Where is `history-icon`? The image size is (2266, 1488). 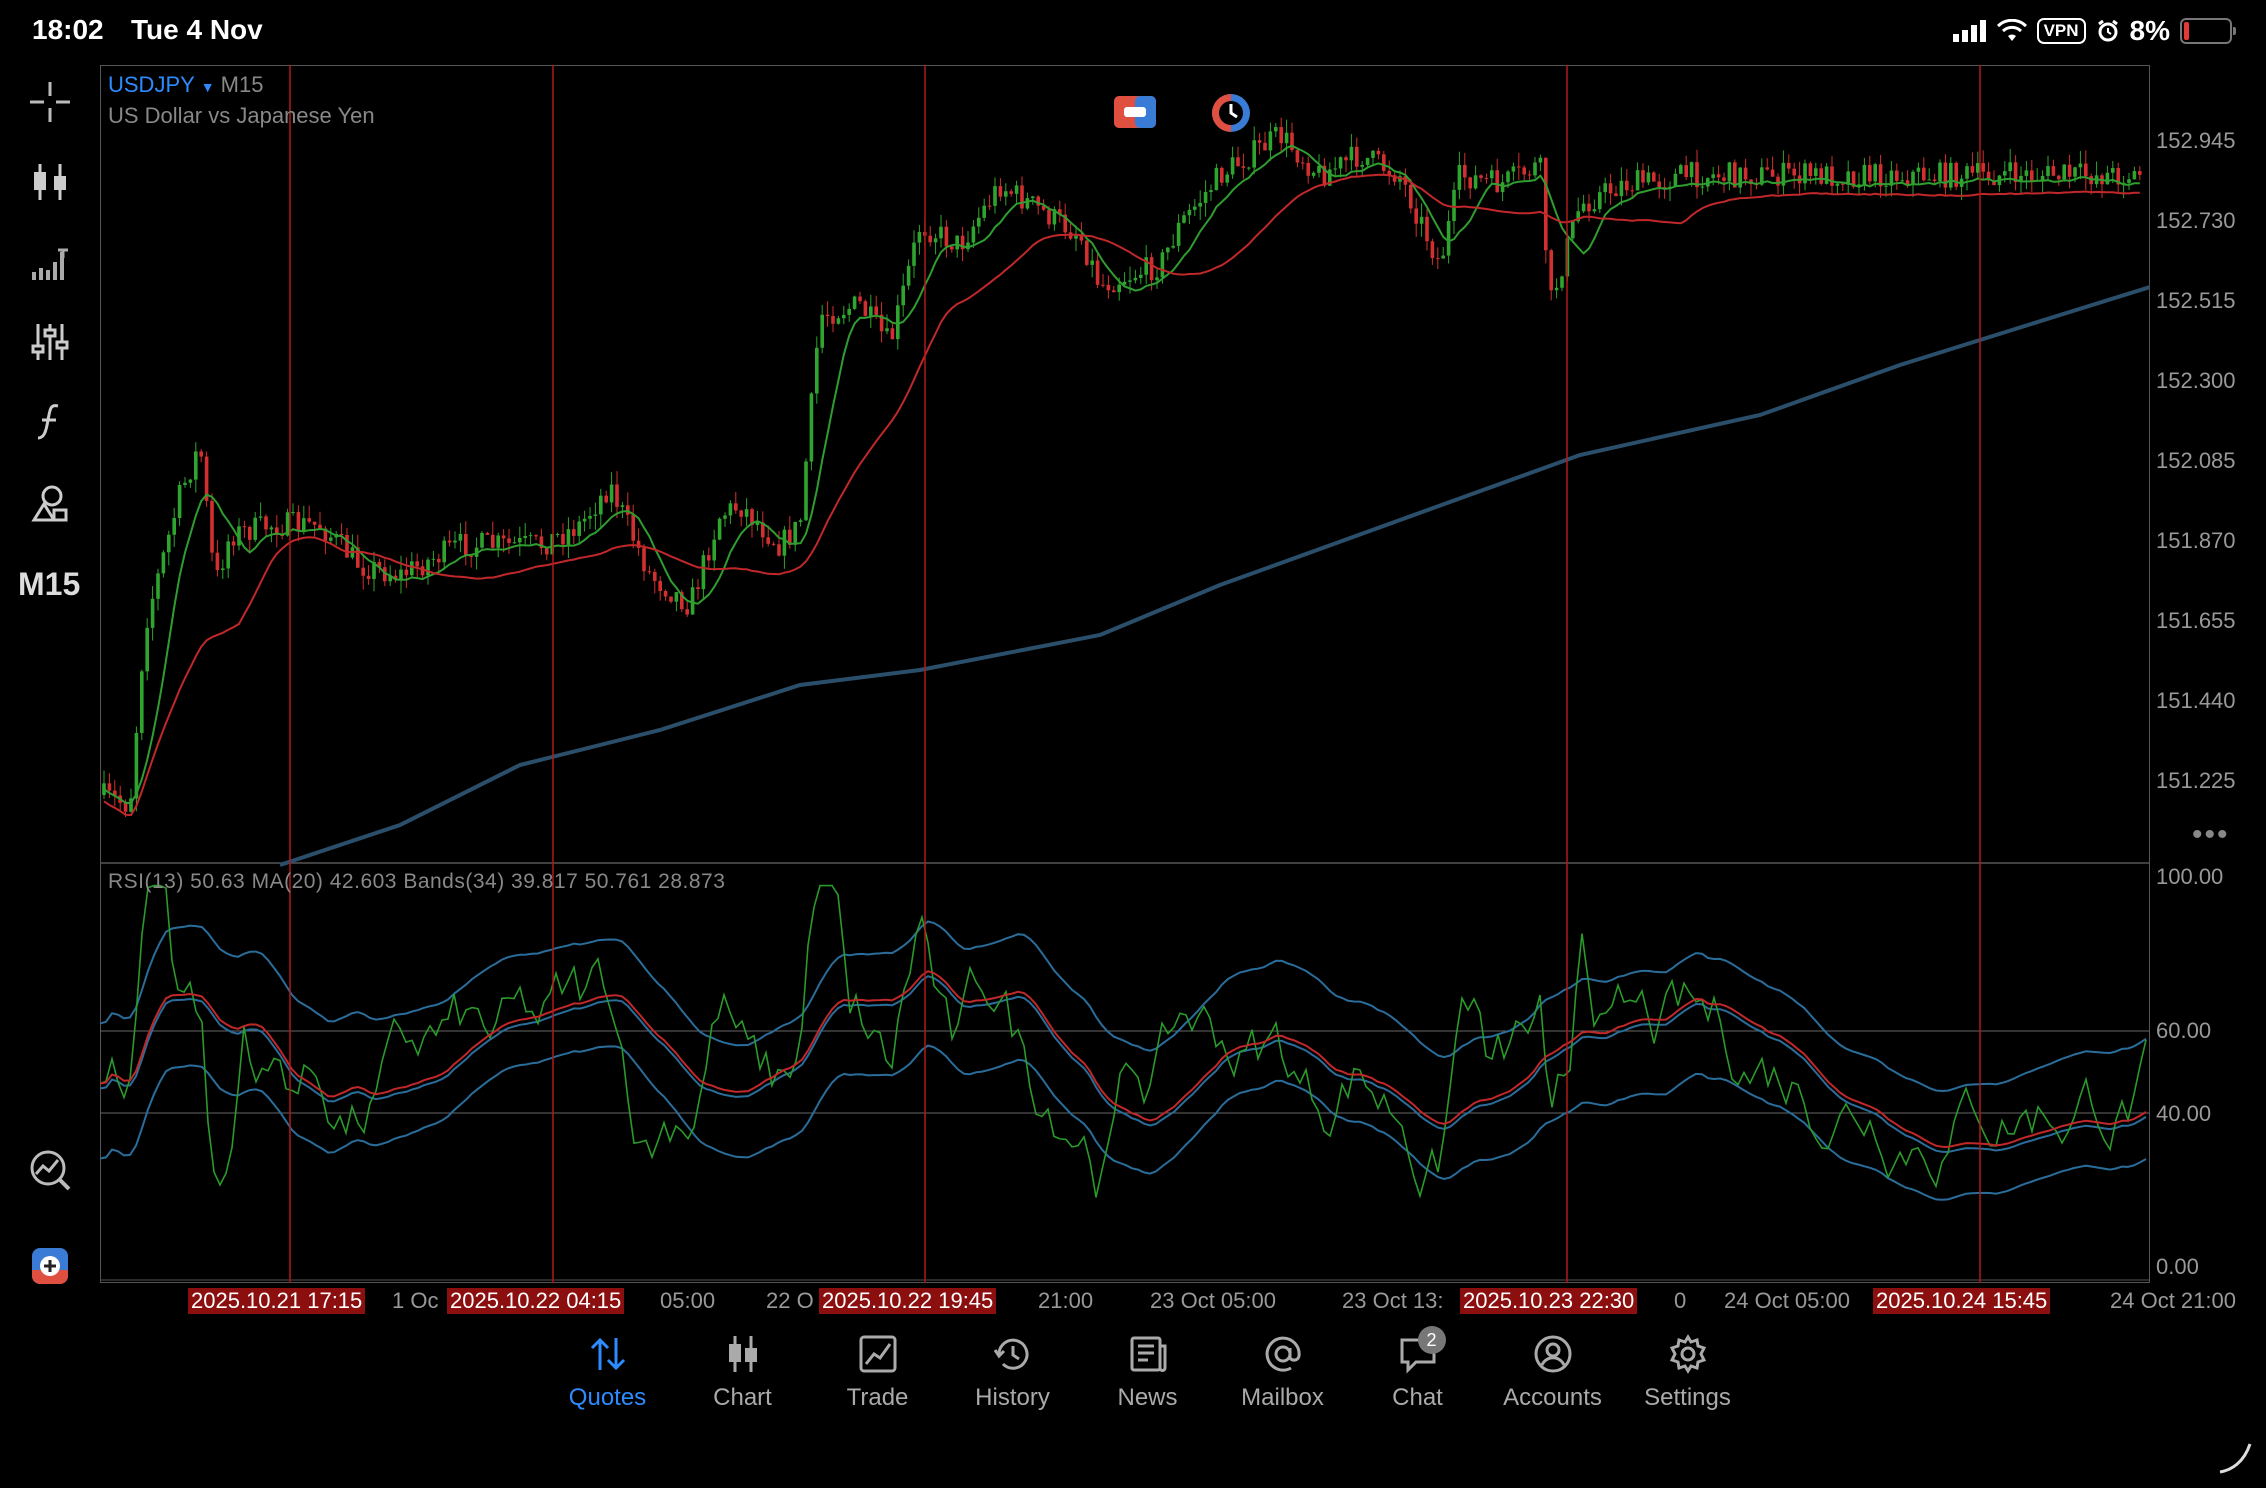 history-icon is located at coordinates (1013, 1354).